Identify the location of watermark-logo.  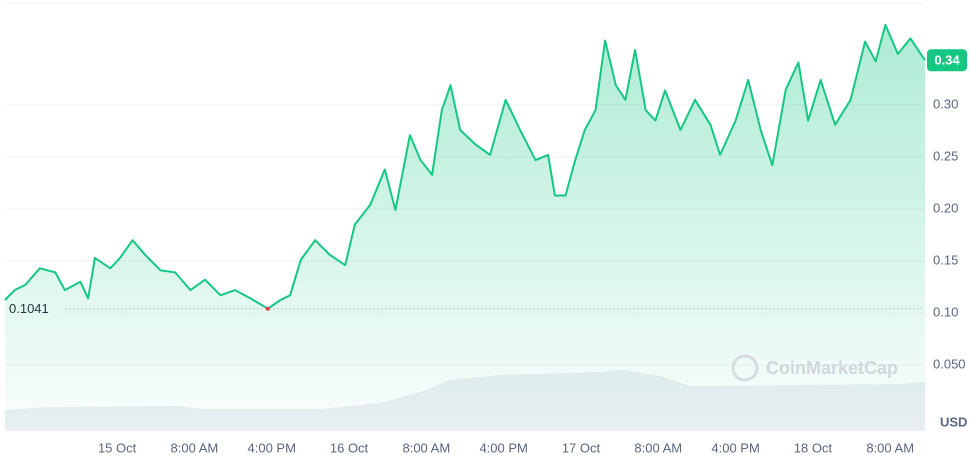
(745, 368).